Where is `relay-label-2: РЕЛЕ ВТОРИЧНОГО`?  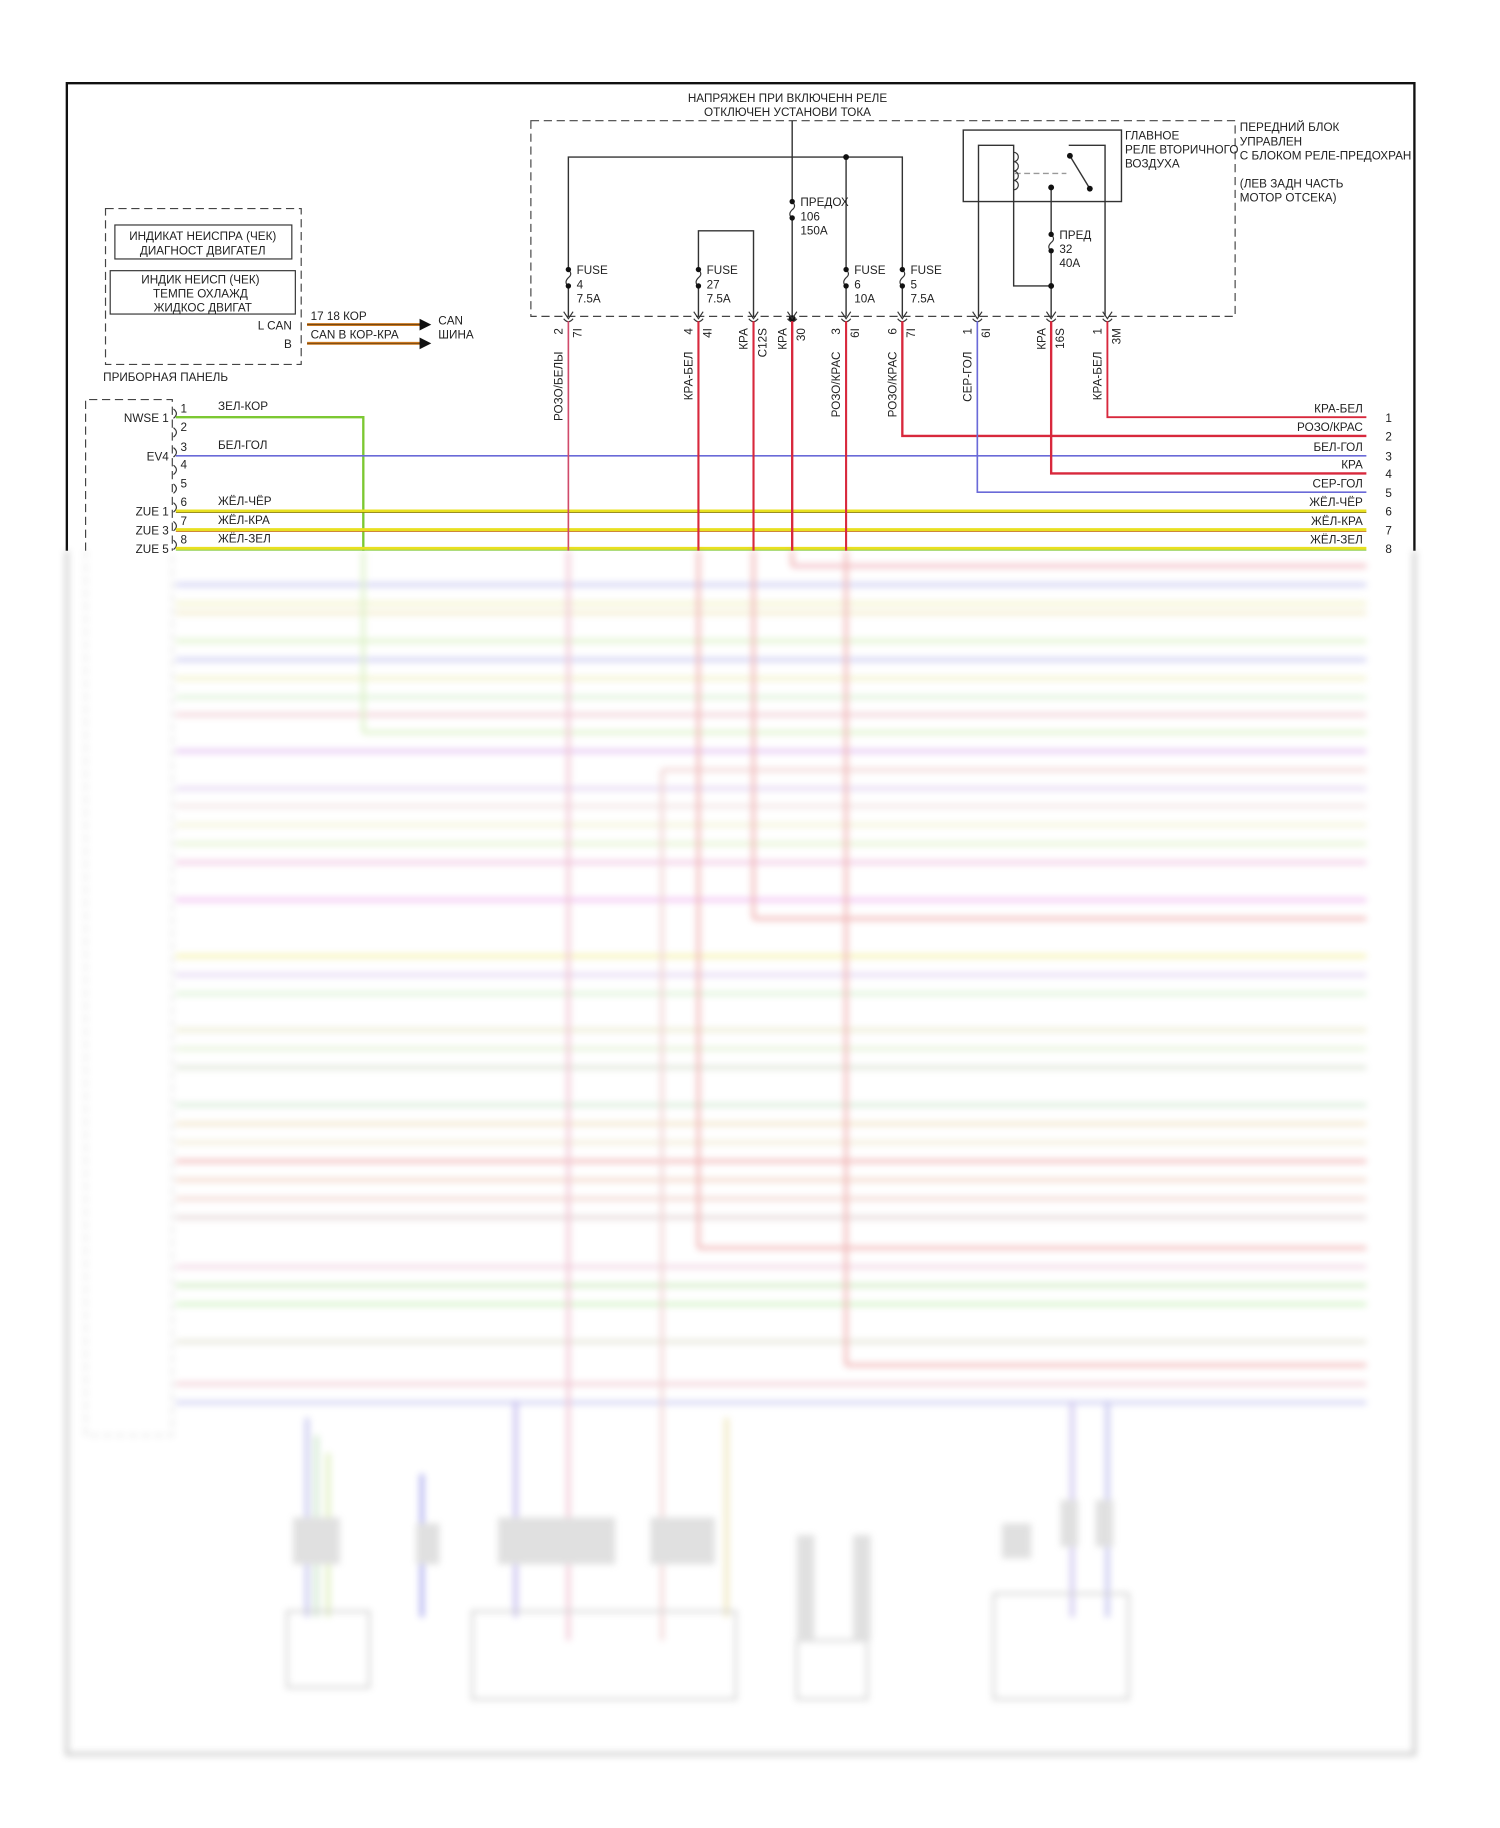
relay-label-2: РЕЛЕ ВТОРИЧНОГО is located at coordinates (1181, 150).